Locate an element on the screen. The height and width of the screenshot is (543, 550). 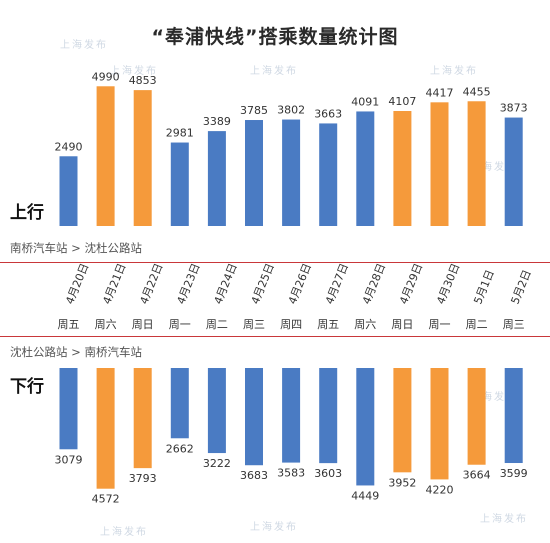
up-value-label: 3389 is located at coordinates (217, 121).